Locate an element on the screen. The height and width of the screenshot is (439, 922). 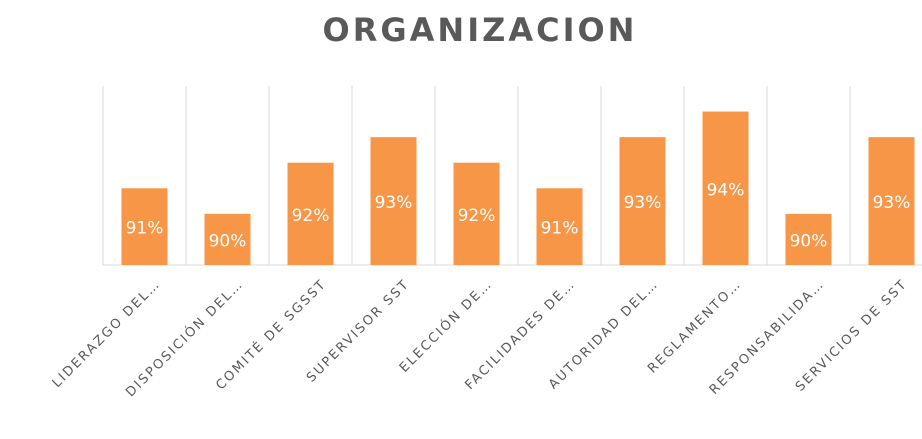
chart-title: ORGANIZACION is located at coordinates (480, 30).